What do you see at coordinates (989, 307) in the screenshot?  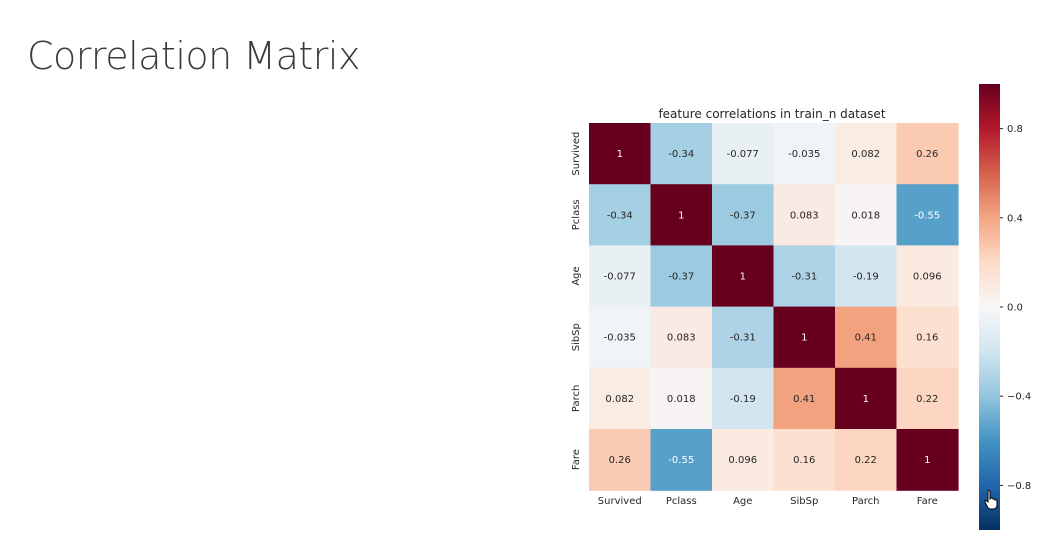 I see `colorbar` at bounding box center [989, 307].